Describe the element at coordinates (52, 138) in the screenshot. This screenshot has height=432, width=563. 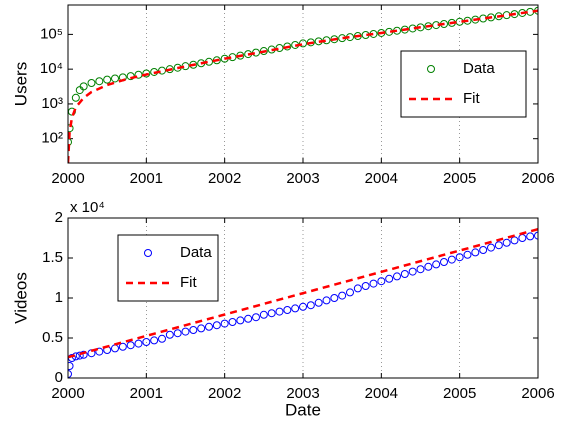
I see `y-tick-label: 10²` at that location.